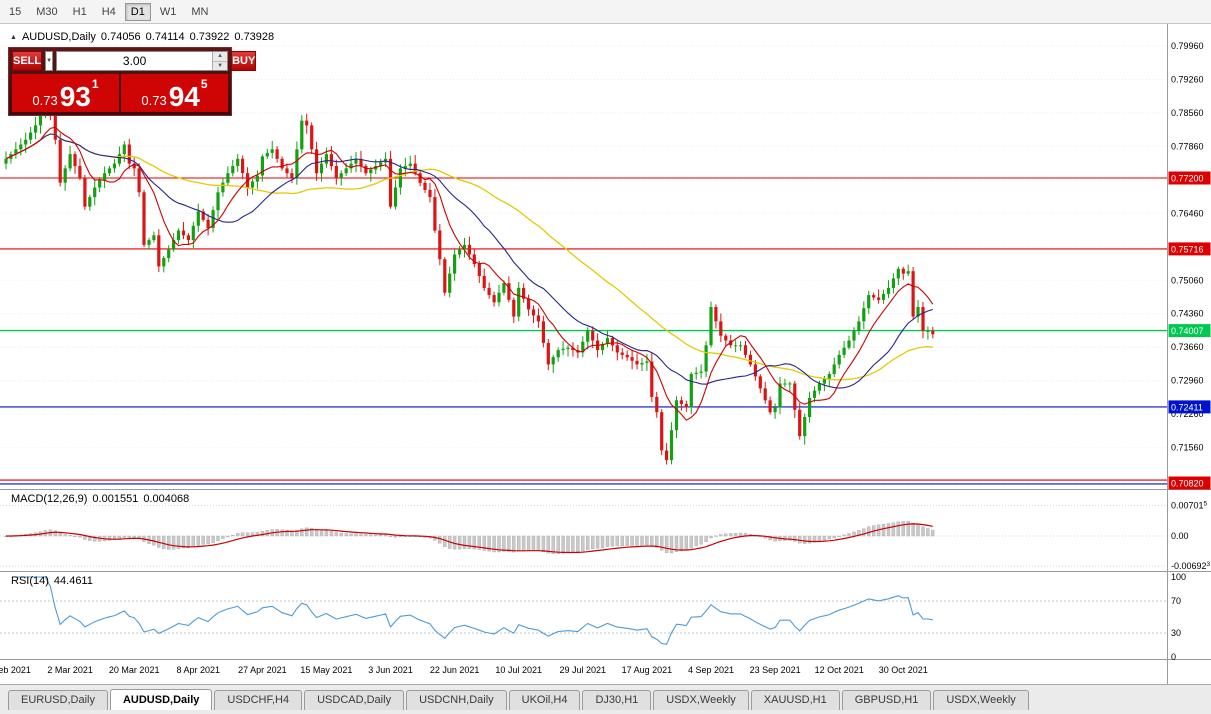  What do you see at coordinates (1189, 506) in the screenshot?
I see `svg-text: 0.007015` at bounding box center [1189, 506].